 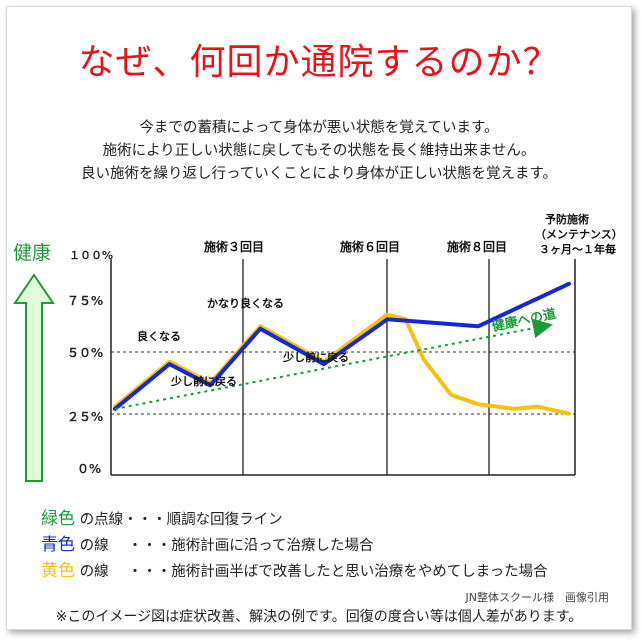 I want to click on y-tick-label: １００%, so click(x=91, y=255).